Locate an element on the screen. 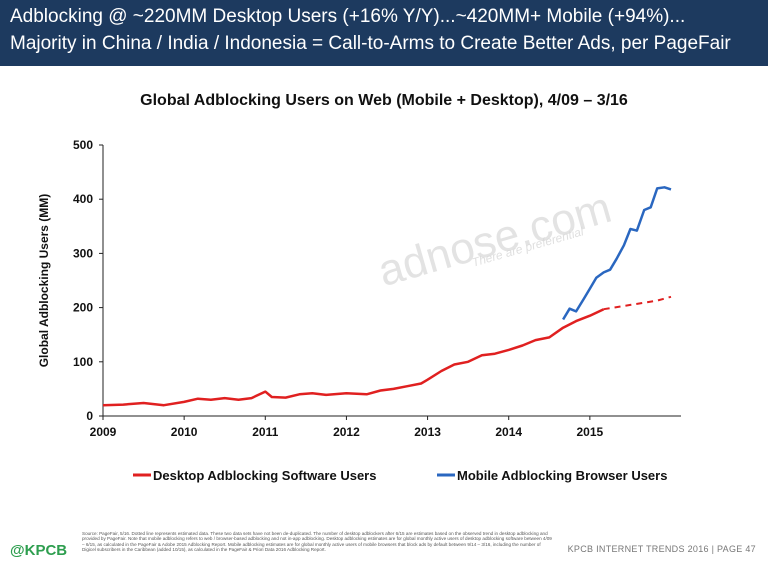 The height and width of the screenshot is (569, 768). x-tick-label: 2012 is located at coordinates (346, 432).